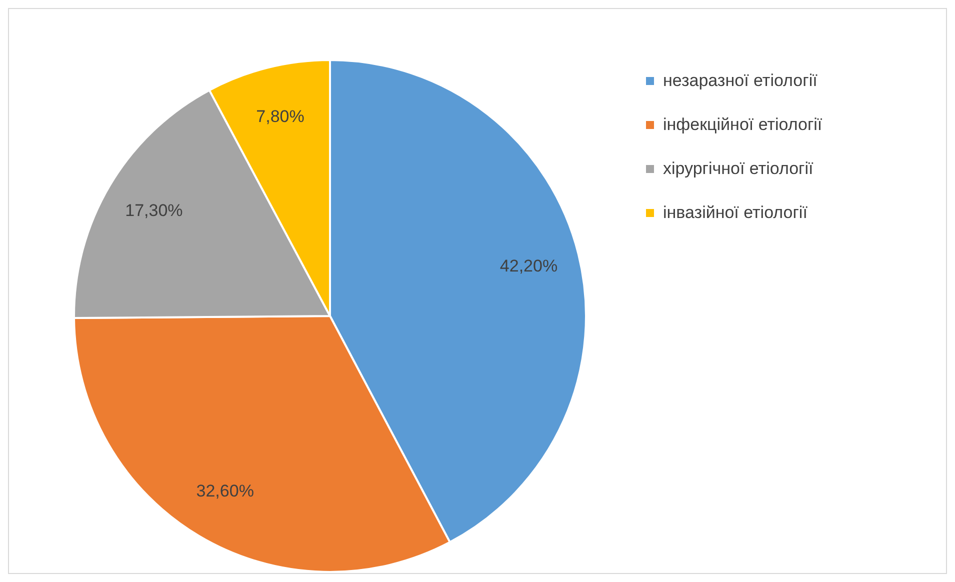  What do you see at coordinates (529, 266) in the screenshot?
I see `data-label: 42,20%` at bounding box center [529, 266].